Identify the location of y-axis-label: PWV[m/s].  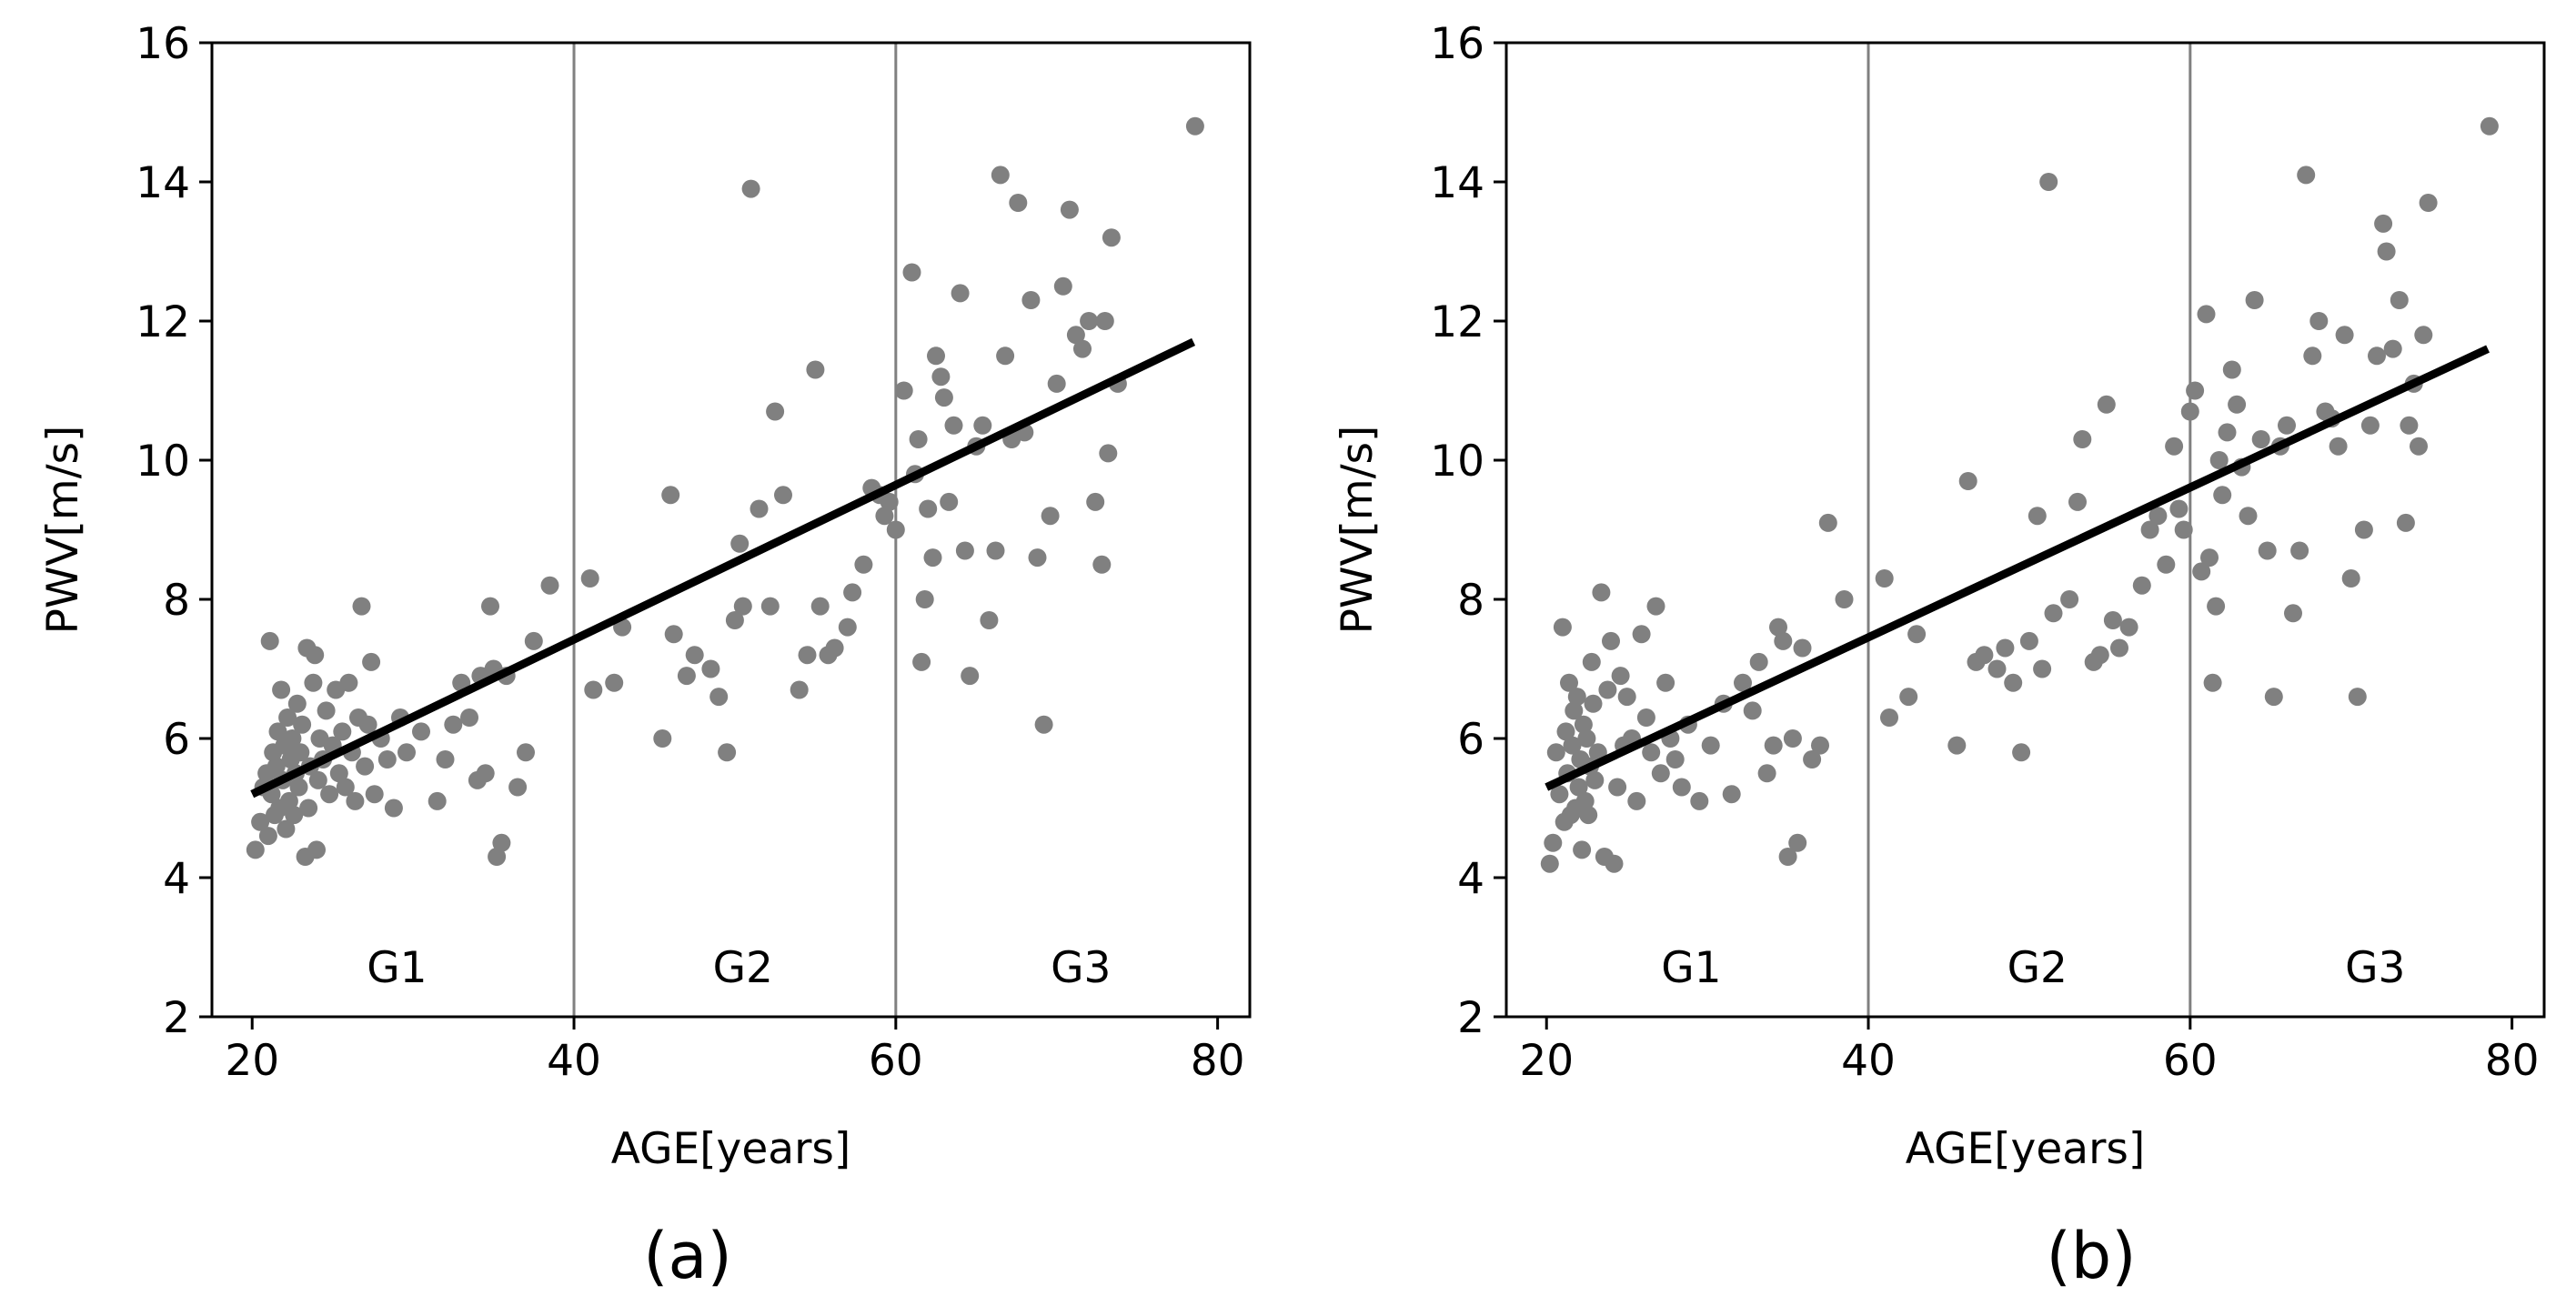
(63, 531).